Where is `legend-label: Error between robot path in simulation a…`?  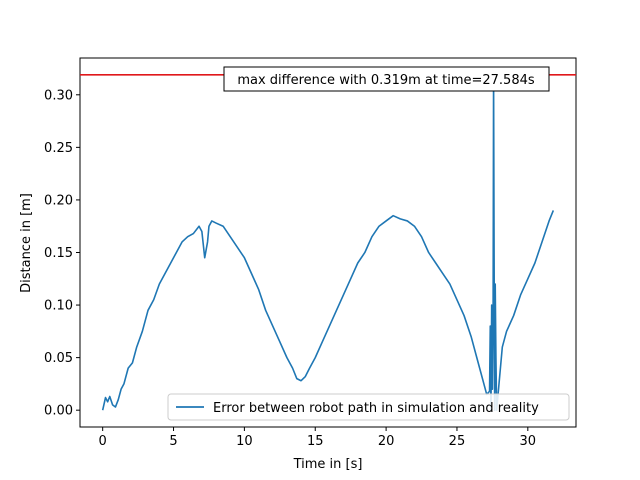
legend-label: Error between robot path in simulation a… is located at coordinates (376, 408).